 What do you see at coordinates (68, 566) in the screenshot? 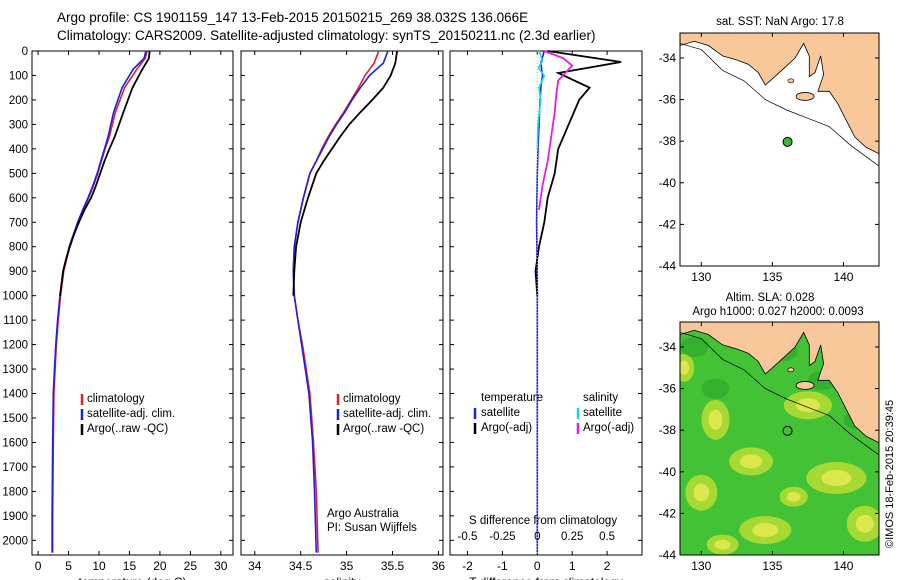
I see `x-tick-label: 5` at bounding box center [68, 566].